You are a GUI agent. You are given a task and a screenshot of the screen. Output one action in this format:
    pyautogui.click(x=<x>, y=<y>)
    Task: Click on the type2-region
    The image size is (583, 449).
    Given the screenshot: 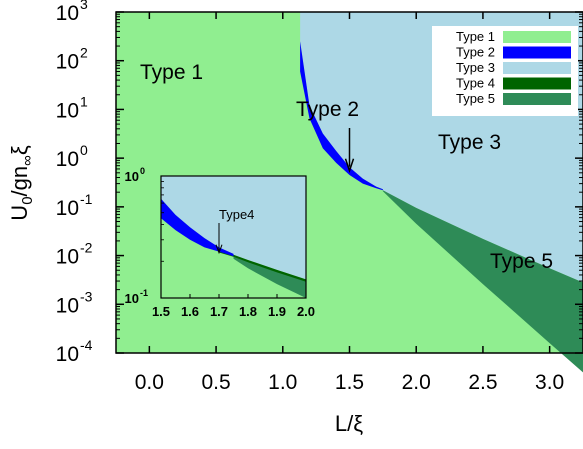 What is the action you would take?
    pyautogui.click(x=341, y=116)
    